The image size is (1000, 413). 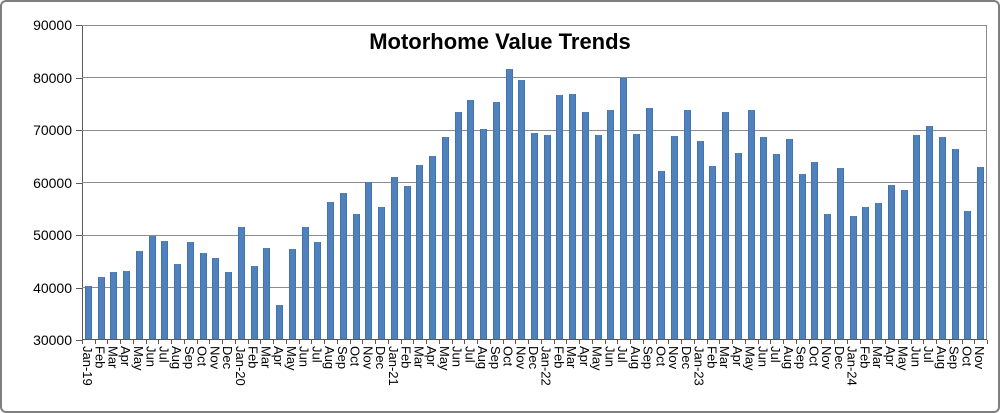 I want to click on x-axis-tick-label-Jan-20-12: Jan-20, so click(x=240, y=366).